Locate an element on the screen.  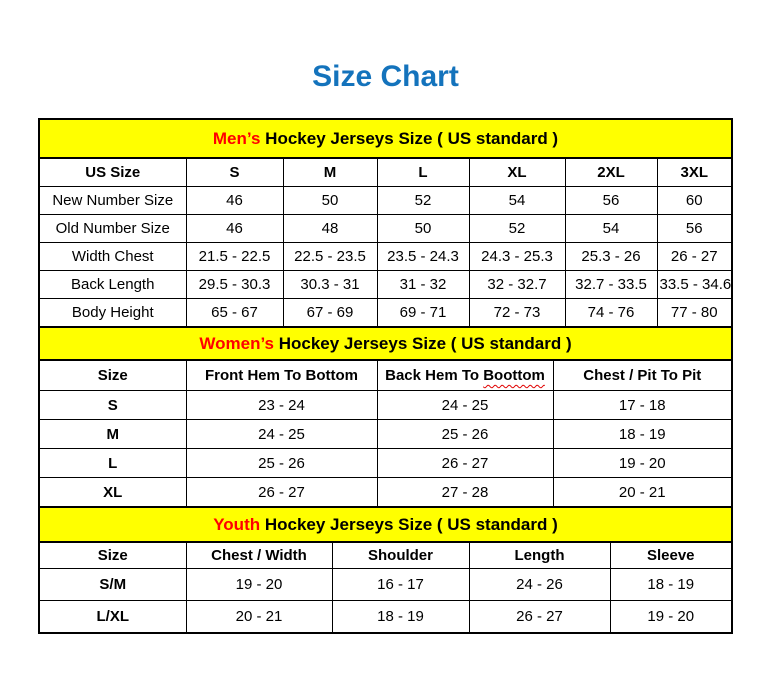
size-cell: 22.5 - 23.5 is located at coordinates (330, 256).